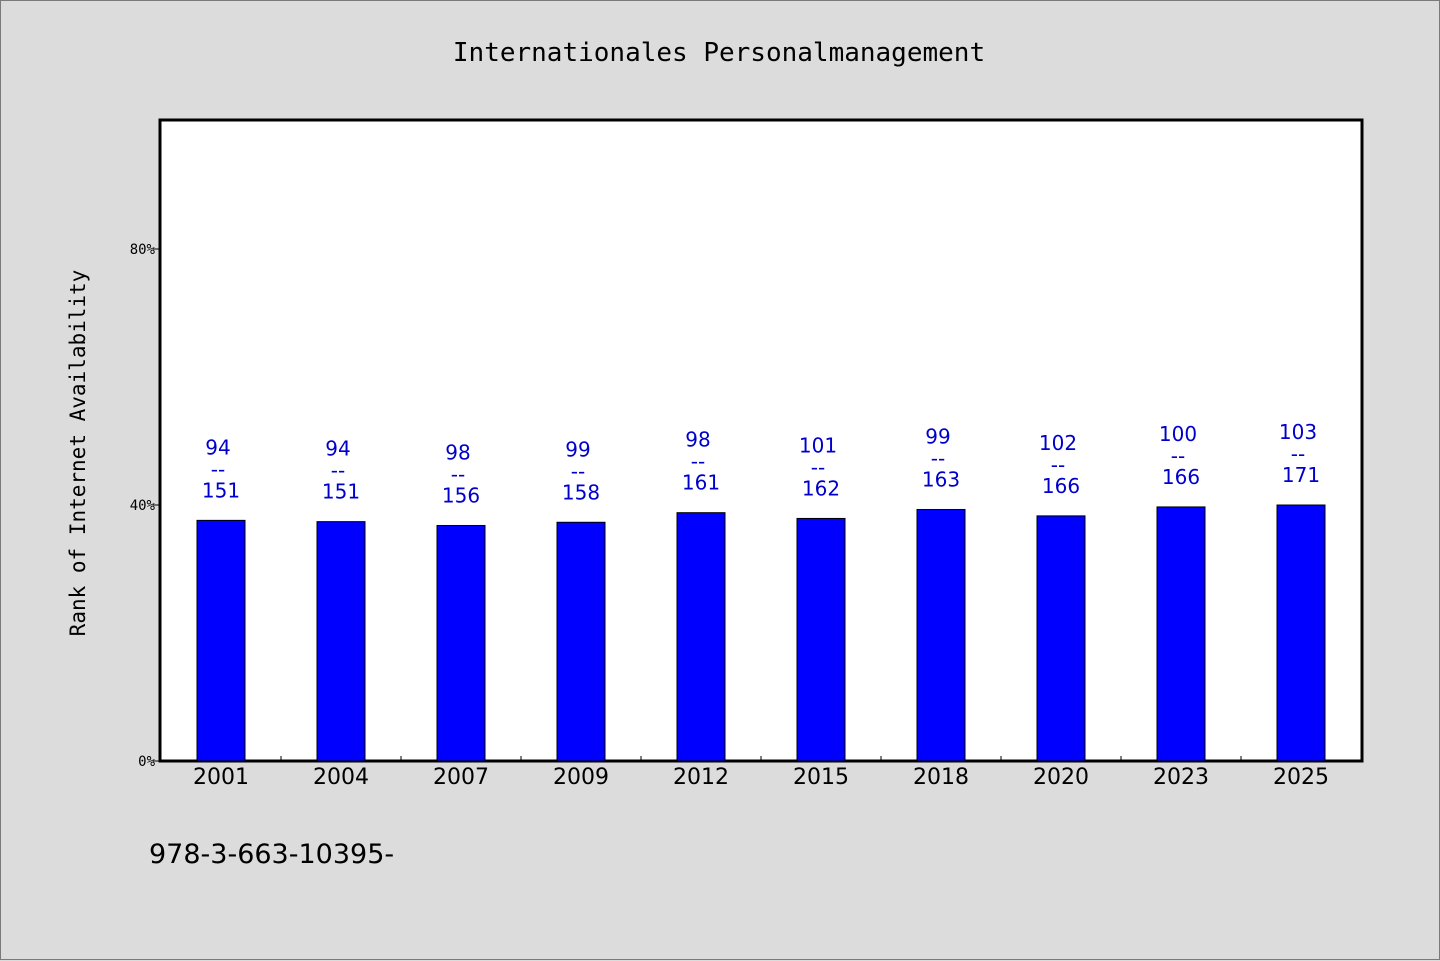  What do you see at coordinates (78, 453) in the screenshot?
I see `y-axis-label: Rank of Internet Availability` at bounding box center [78, 453].